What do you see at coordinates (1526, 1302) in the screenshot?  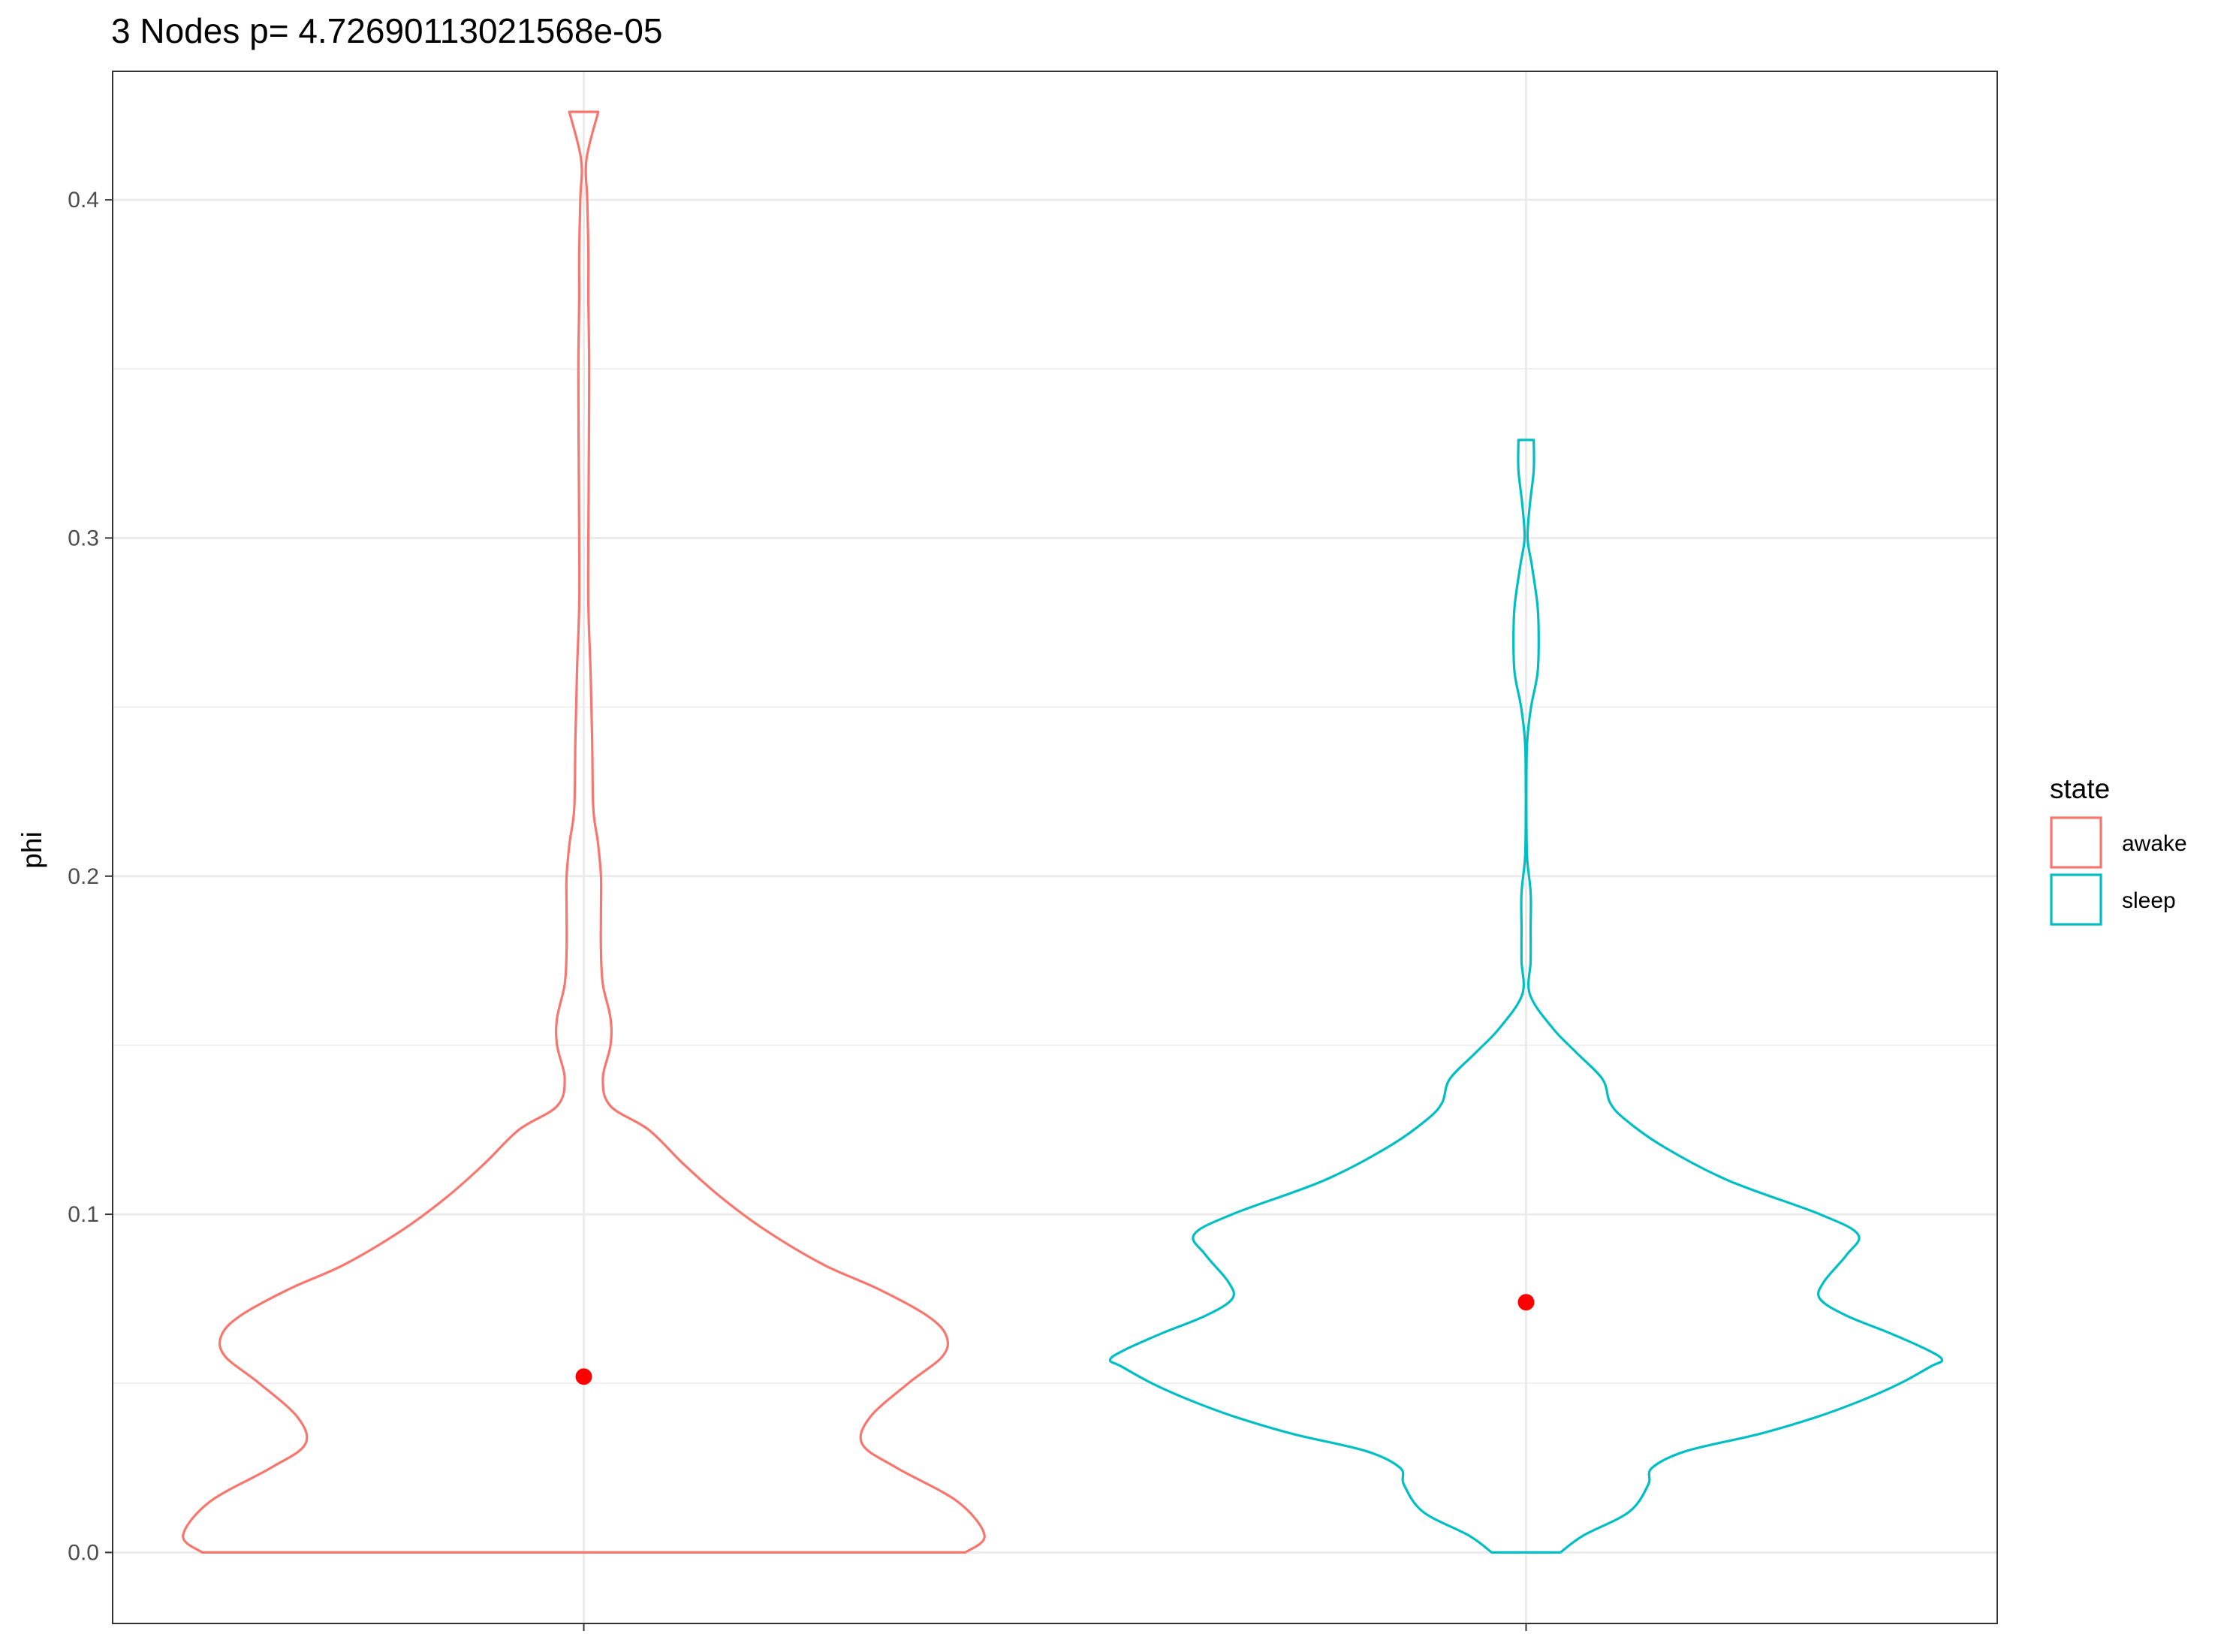 I see `mean-point-sleep` at bounding box center [1526, 1302].